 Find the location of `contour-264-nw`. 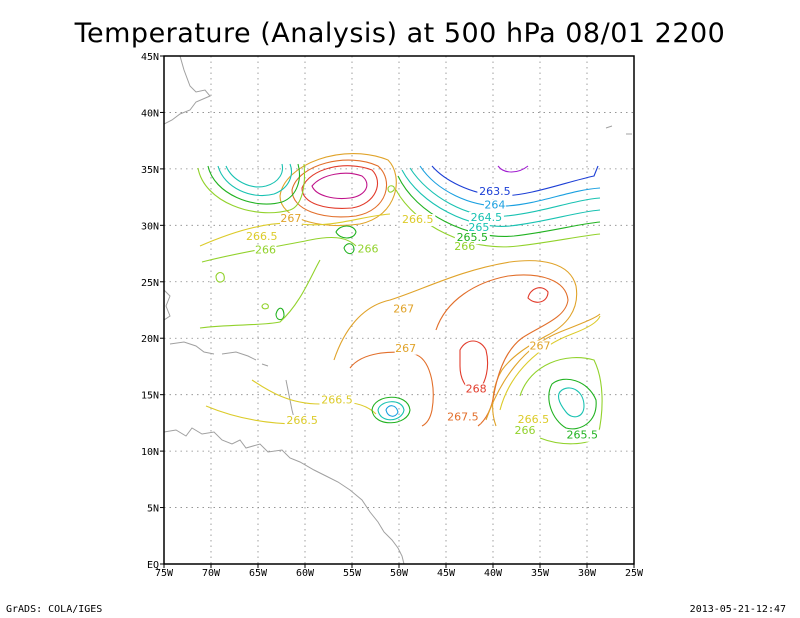

contour-264-nw is located at coordinates (254, 179).